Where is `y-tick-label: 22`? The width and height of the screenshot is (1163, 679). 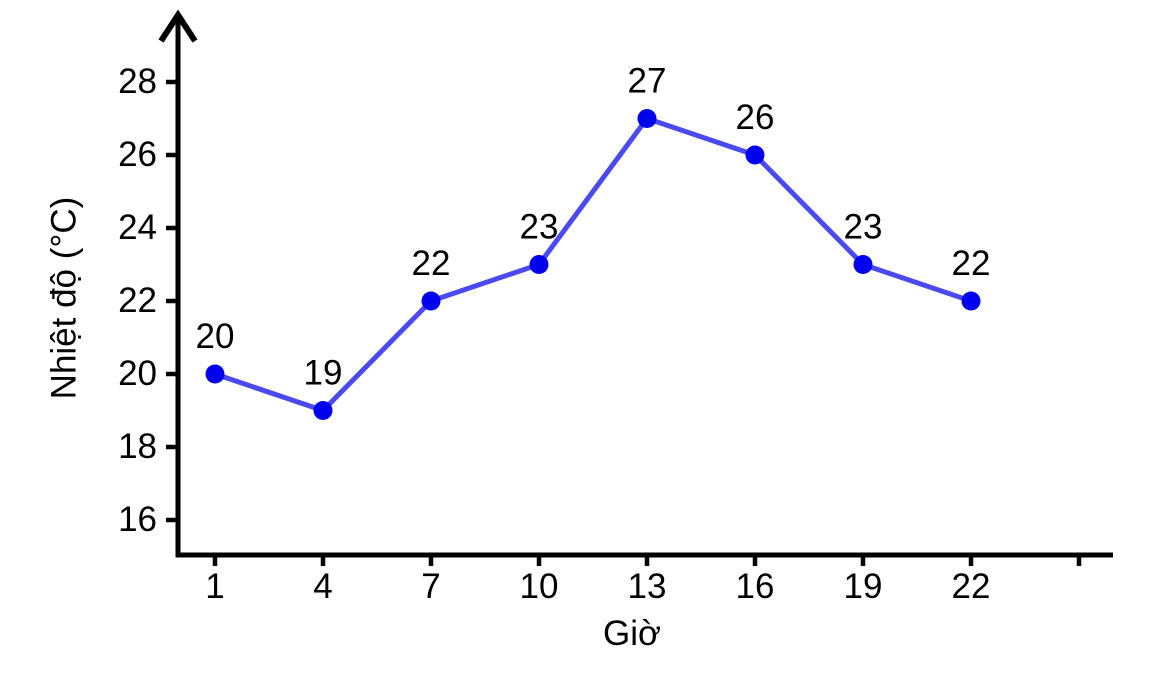 y-tick-label: 22 is located at coordinates (137, 300).